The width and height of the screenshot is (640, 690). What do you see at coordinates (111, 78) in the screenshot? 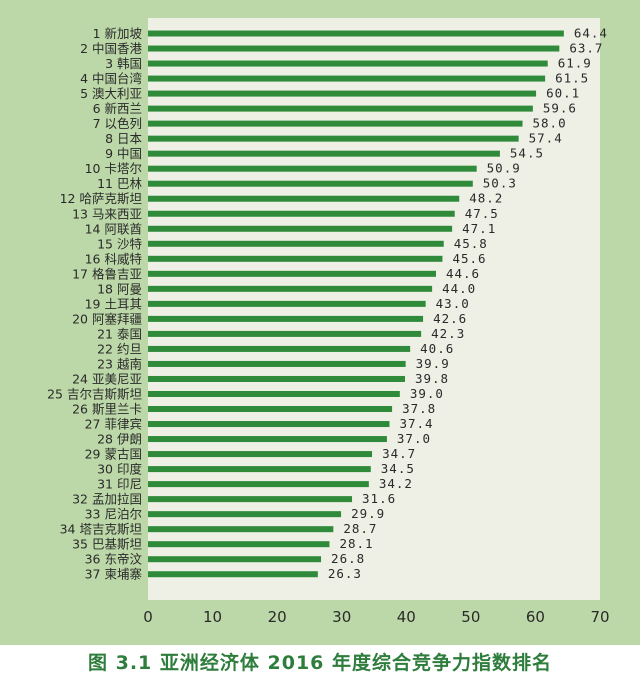
I see `category-label: 4 中国台湾` at bounding box center [111, 78].